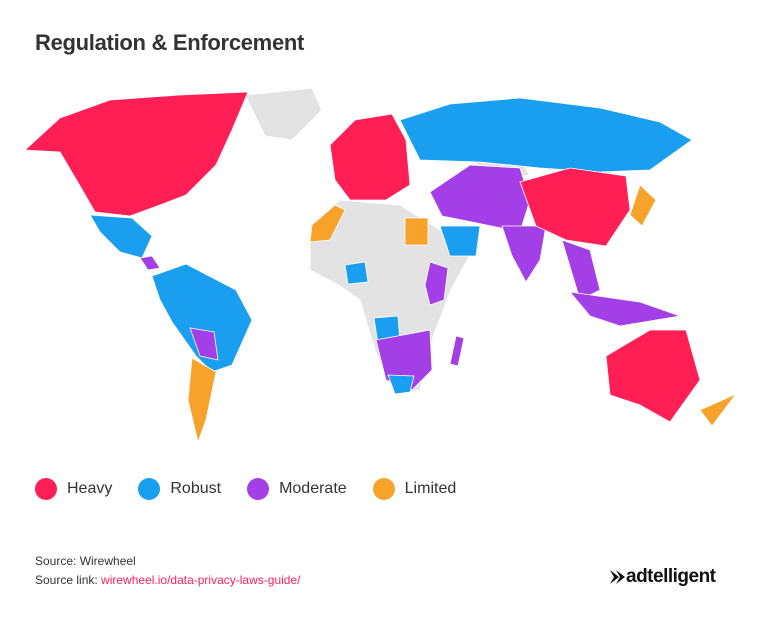 The image size is (761, 618). I want to click on greenland, so click(283, 114).